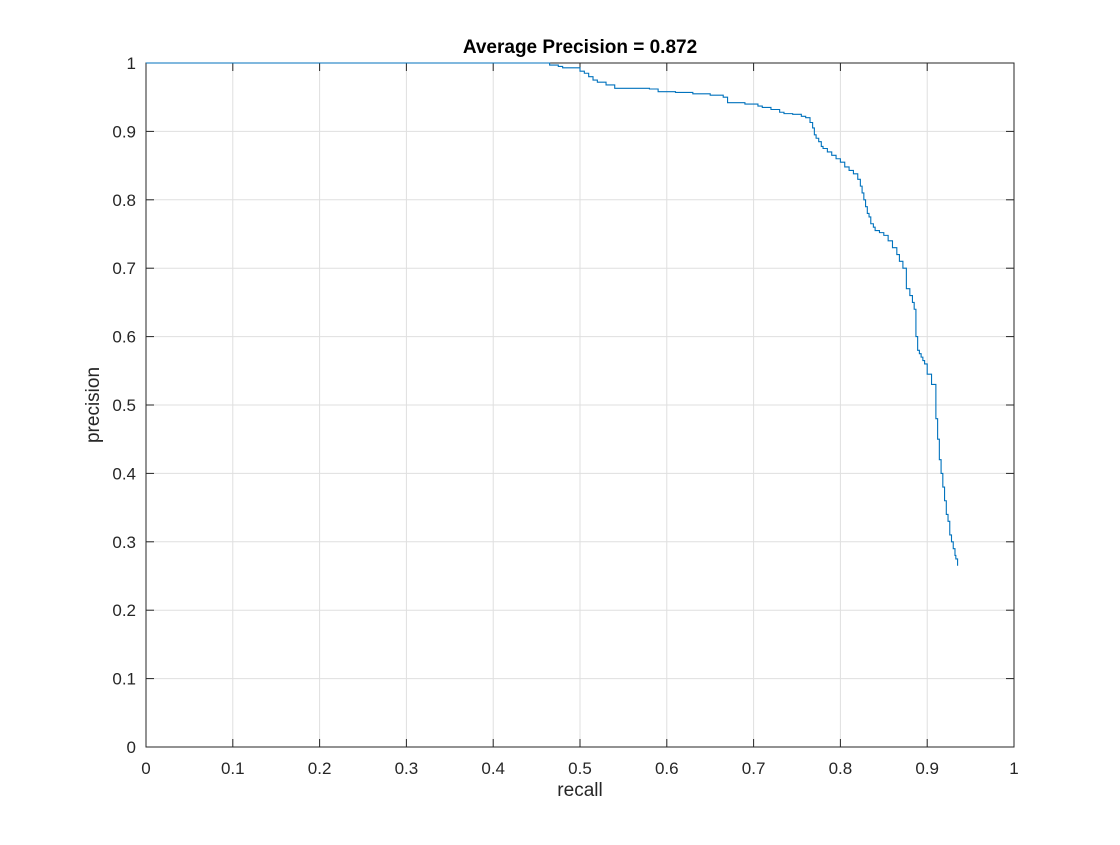 This screenshot has height=845, width=1120. What do you see at coordinates (320, 768) in the screenshot?
I see `x-tick-label: 0.2` at bounding box center [320, 768].